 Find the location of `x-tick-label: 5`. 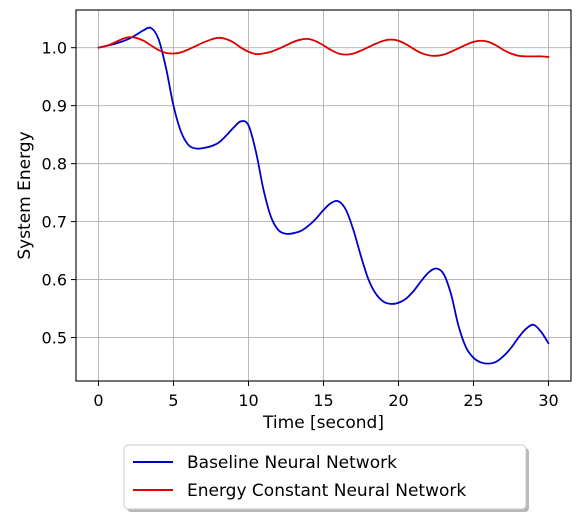

x-tick-label: 5 is located at coordinates (173, 400).